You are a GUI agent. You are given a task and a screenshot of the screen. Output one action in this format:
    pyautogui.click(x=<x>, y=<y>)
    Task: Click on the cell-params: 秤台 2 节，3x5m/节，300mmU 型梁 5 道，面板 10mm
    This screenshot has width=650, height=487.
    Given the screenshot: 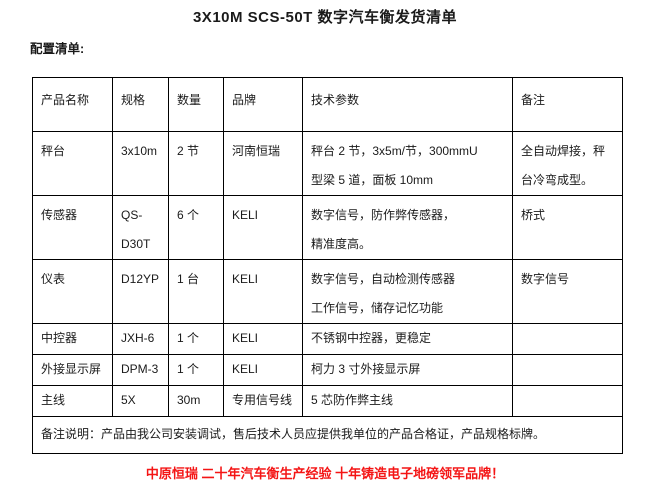 What is the action you would take?
    pyautogui.click(x=407, y=163)
    